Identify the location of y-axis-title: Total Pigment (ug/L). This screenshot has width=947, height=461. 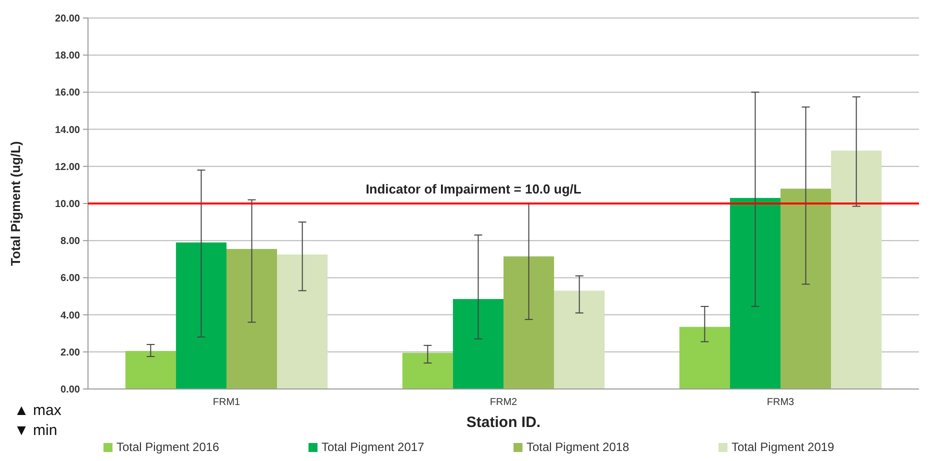
(15, 203).